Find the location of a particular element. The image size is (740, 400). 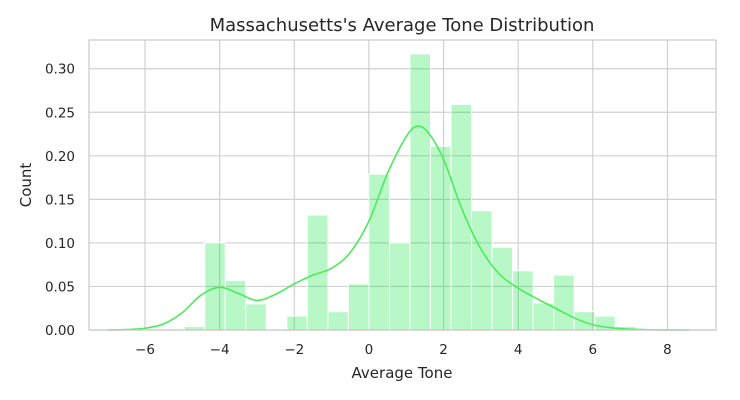

x-tick-label: 0 is located at coordinates (369, 350).